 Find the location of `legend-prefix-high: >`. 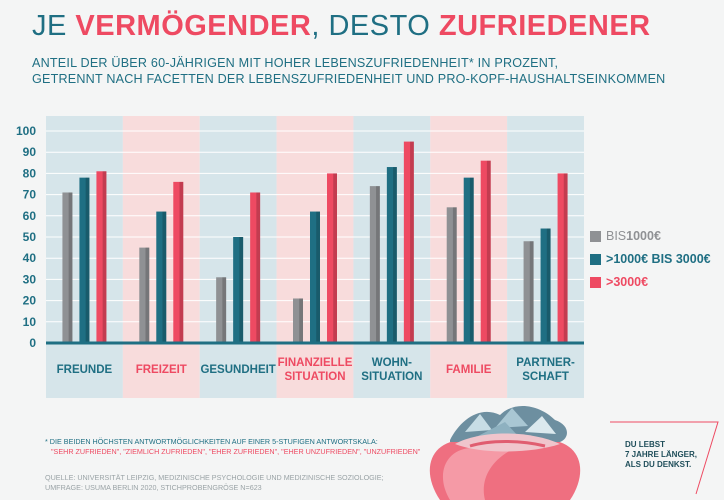

legend-prefix-high: > is located at coordinates (610, 282).